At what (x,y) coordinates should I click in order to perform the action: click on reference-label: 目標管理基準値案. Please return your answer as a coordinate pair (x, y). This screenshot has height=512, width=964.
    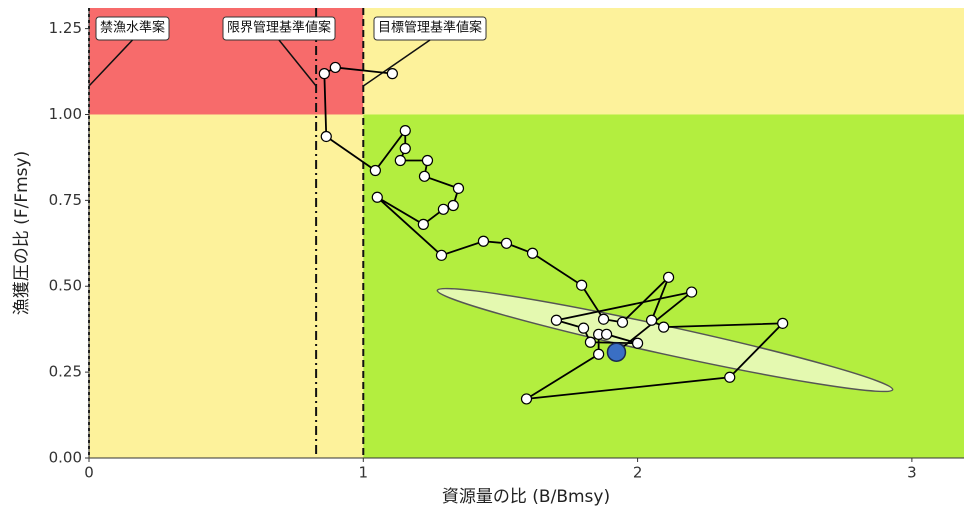
    Looking at the image, I should click on (430, 28).